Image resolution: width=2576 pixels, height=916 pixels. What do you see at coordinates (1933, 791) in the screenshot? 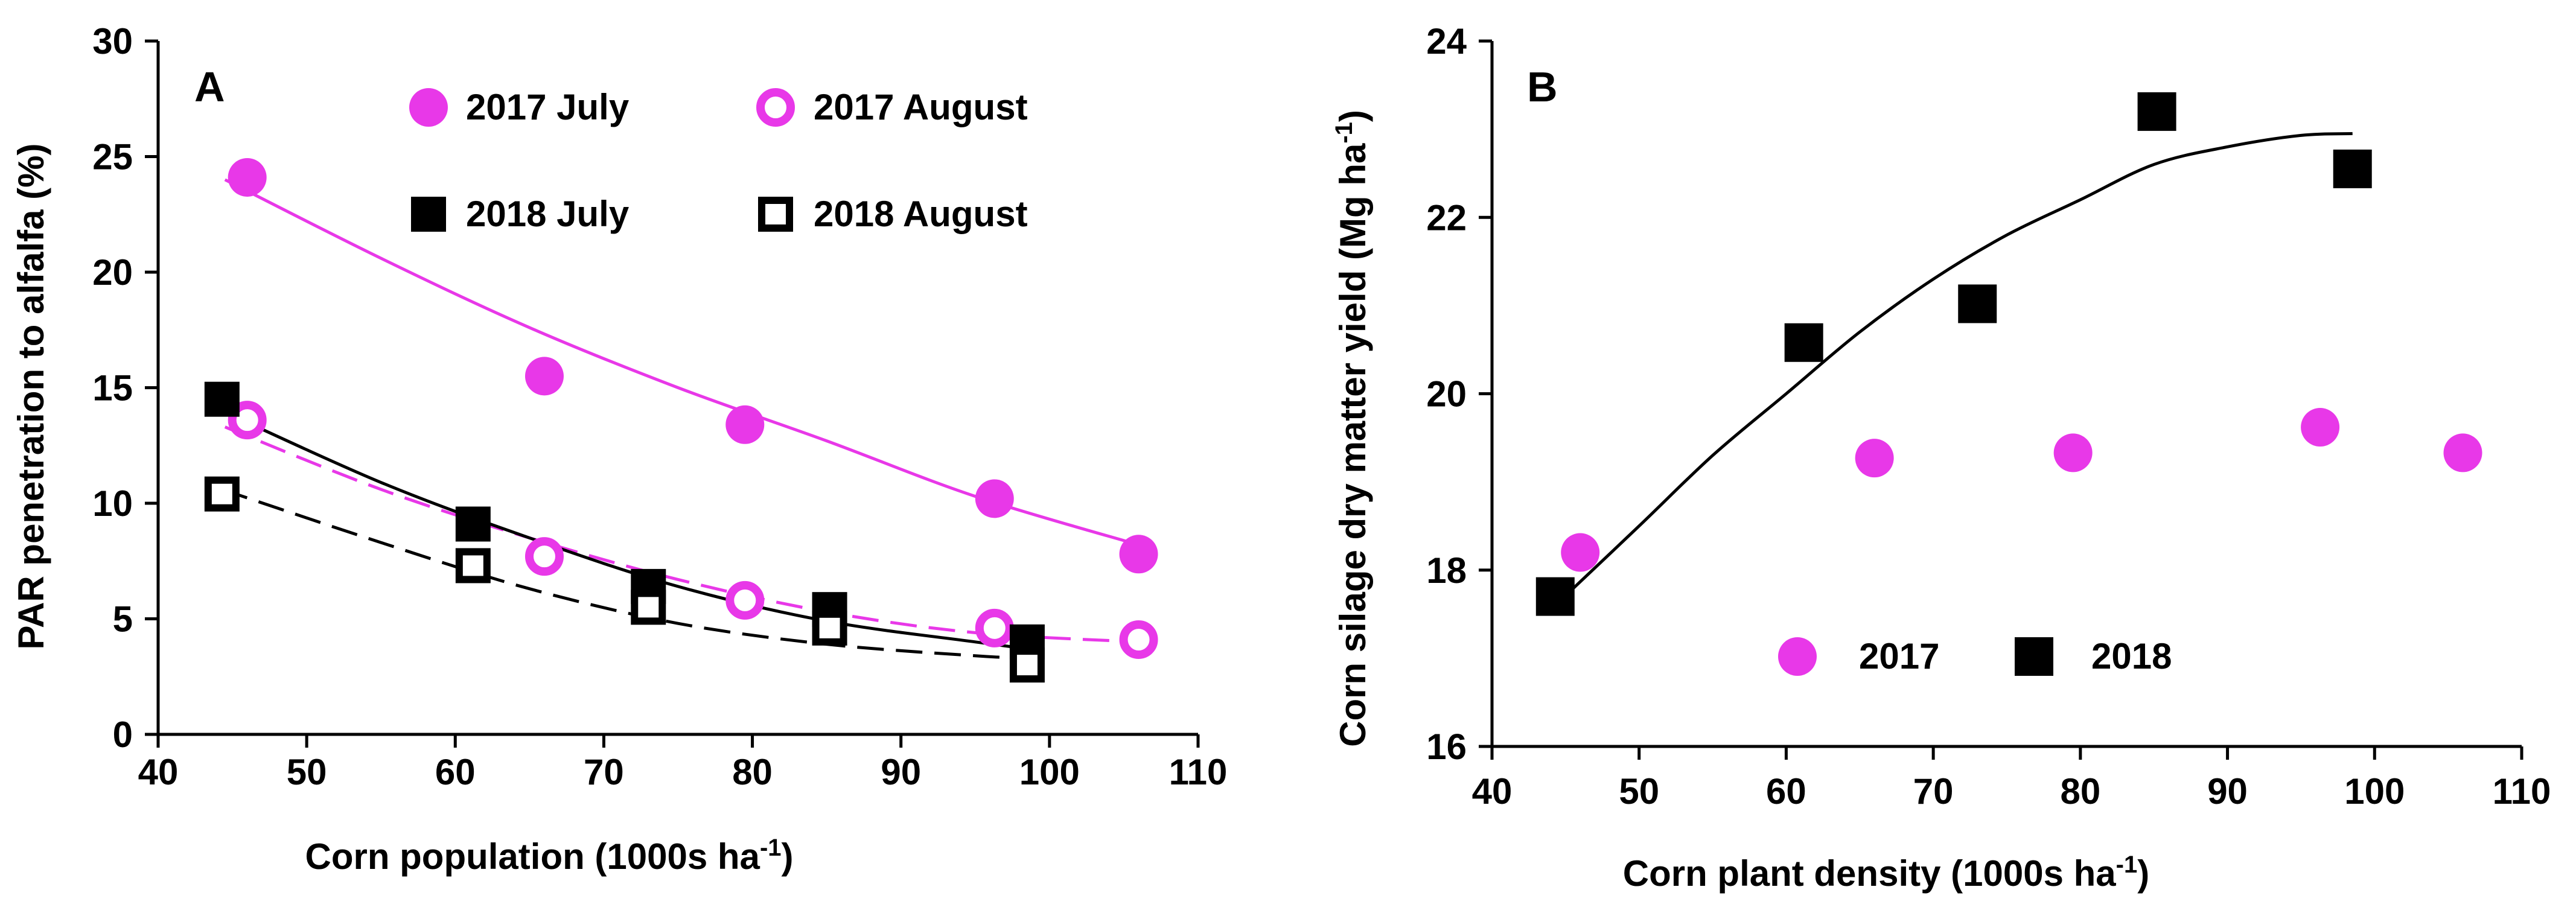
I see `panel-b-x-tick-label: 70` at bounding box center [1933, 791].